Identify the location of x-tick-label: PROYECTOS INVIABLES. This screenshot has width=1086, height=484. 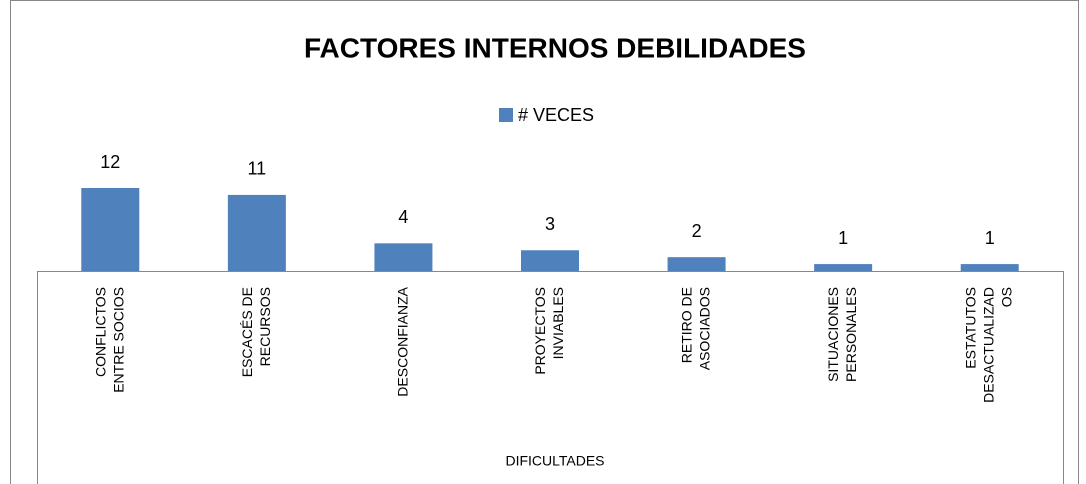
(549, 331).